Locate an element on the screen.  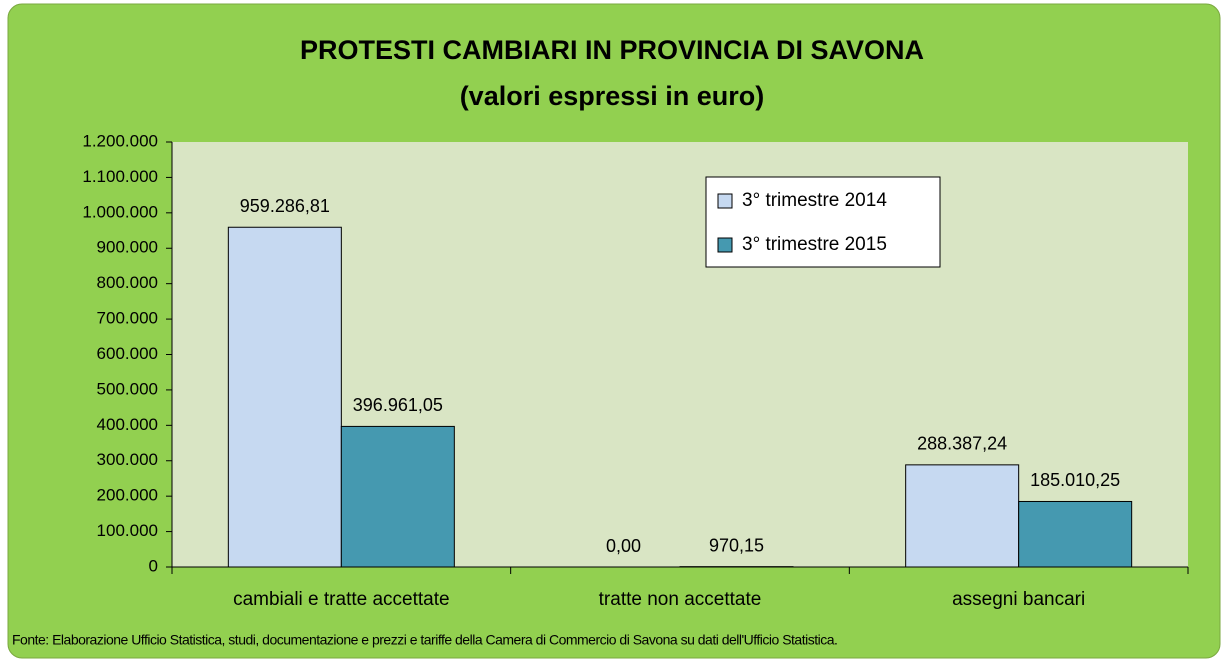
y-tick-label: 700.000 is located at coordinates (127, 318).